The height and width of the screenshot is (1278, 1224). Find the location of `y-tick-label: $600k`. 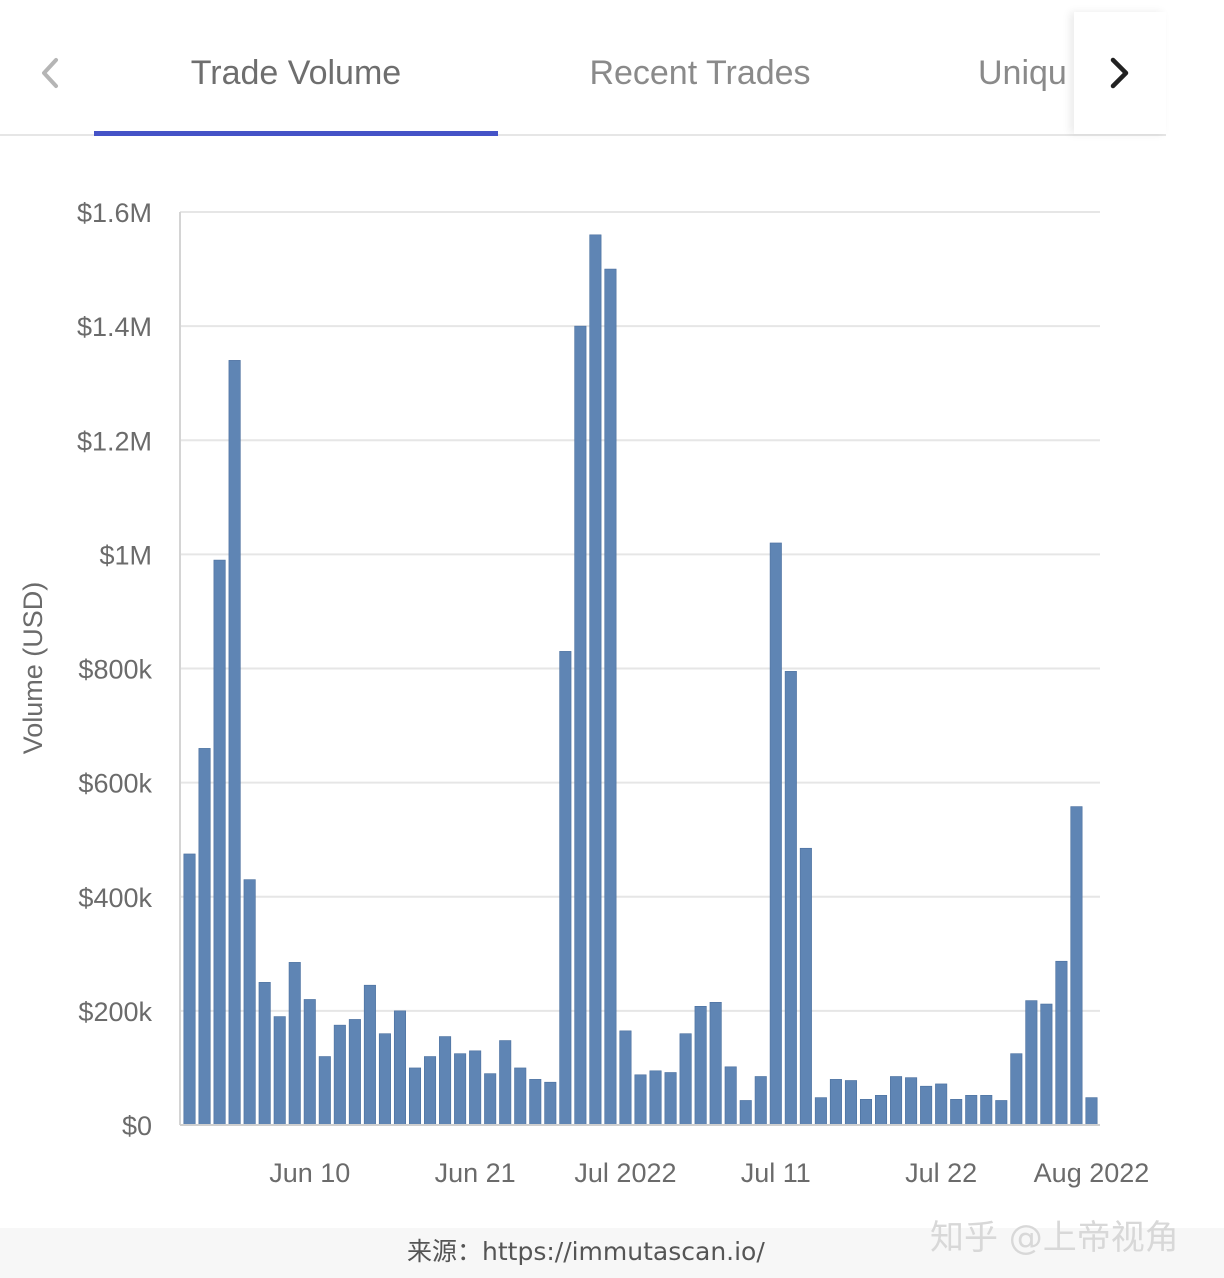

y-tick-label: $600k is located at coordinates (115, 784).